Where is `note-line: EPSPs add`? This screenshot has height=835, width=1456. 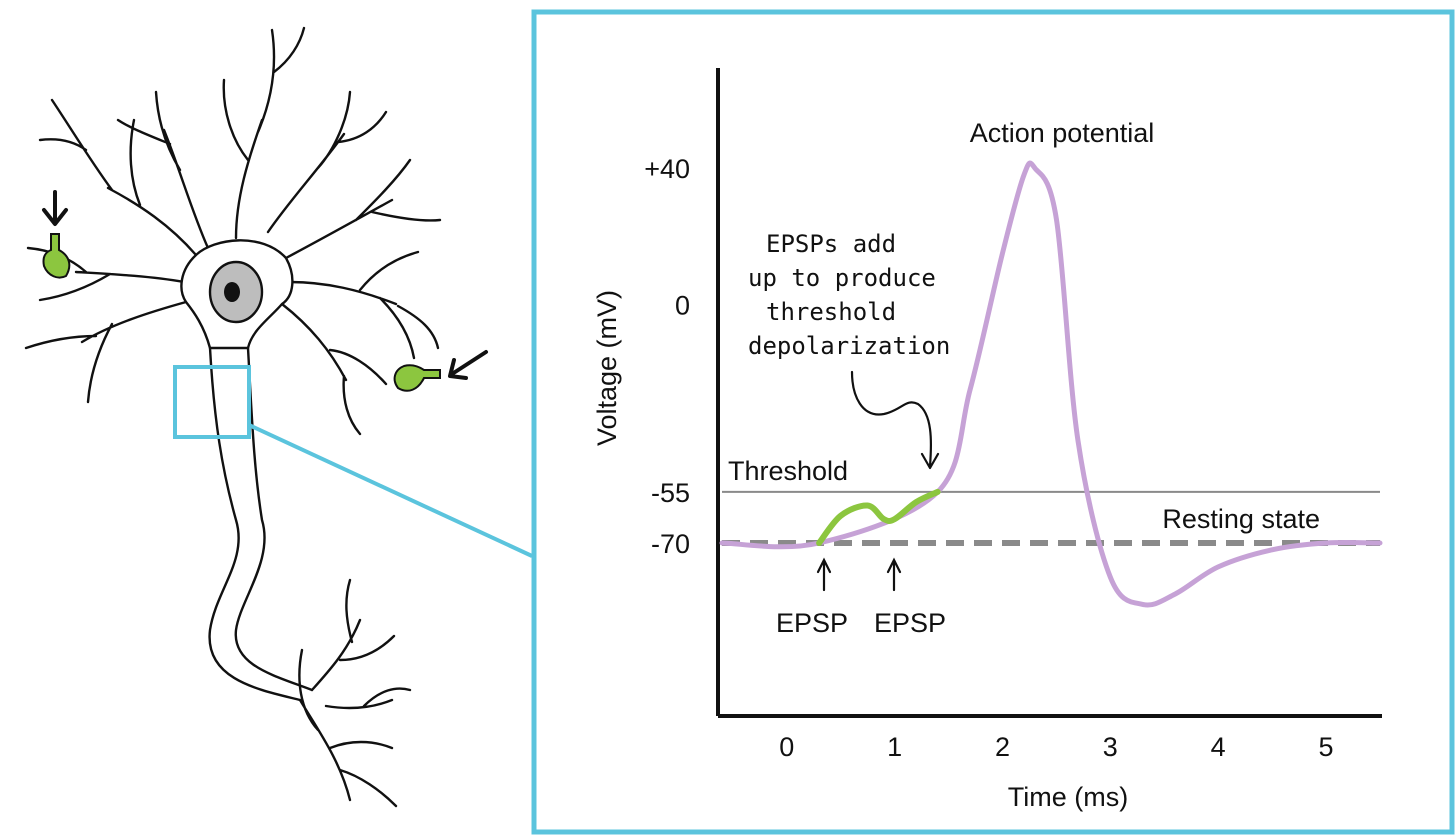
note-line: EPSPs add is located at coordinates (831, 244).